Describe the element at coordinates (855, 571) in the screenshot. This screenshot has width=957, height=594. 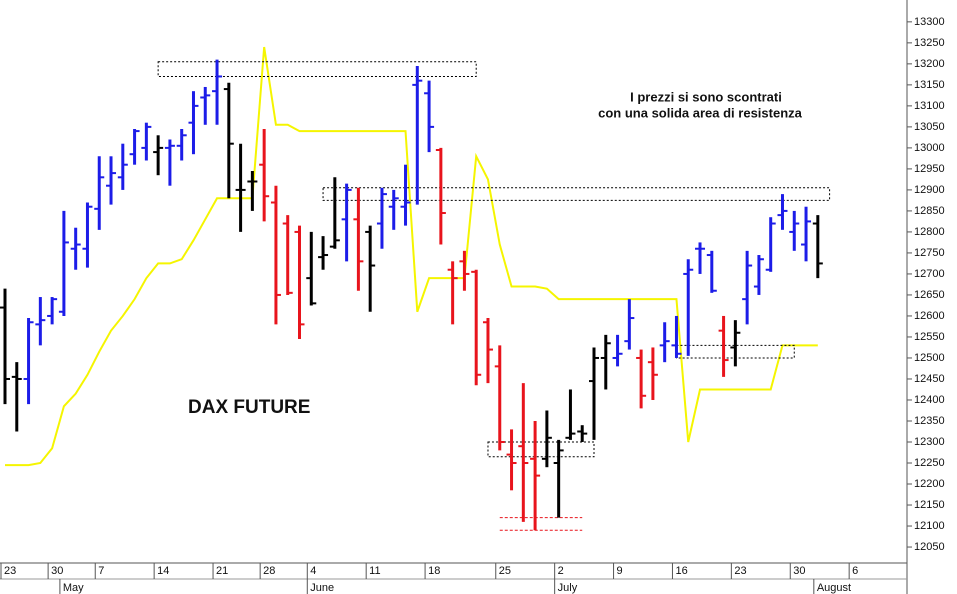
I see `x-tick-label: 6` at that location.